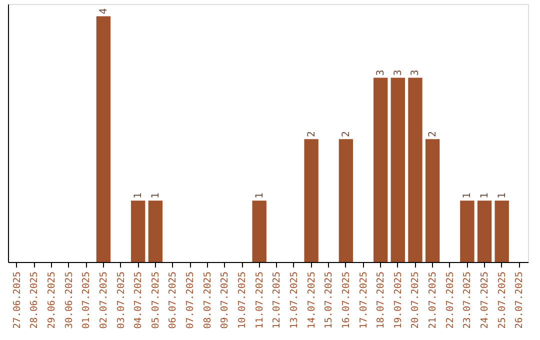 This screenshot has height=340, width=540. I want to click on x-tick-label: 25.07.2025, so click(502, 300).